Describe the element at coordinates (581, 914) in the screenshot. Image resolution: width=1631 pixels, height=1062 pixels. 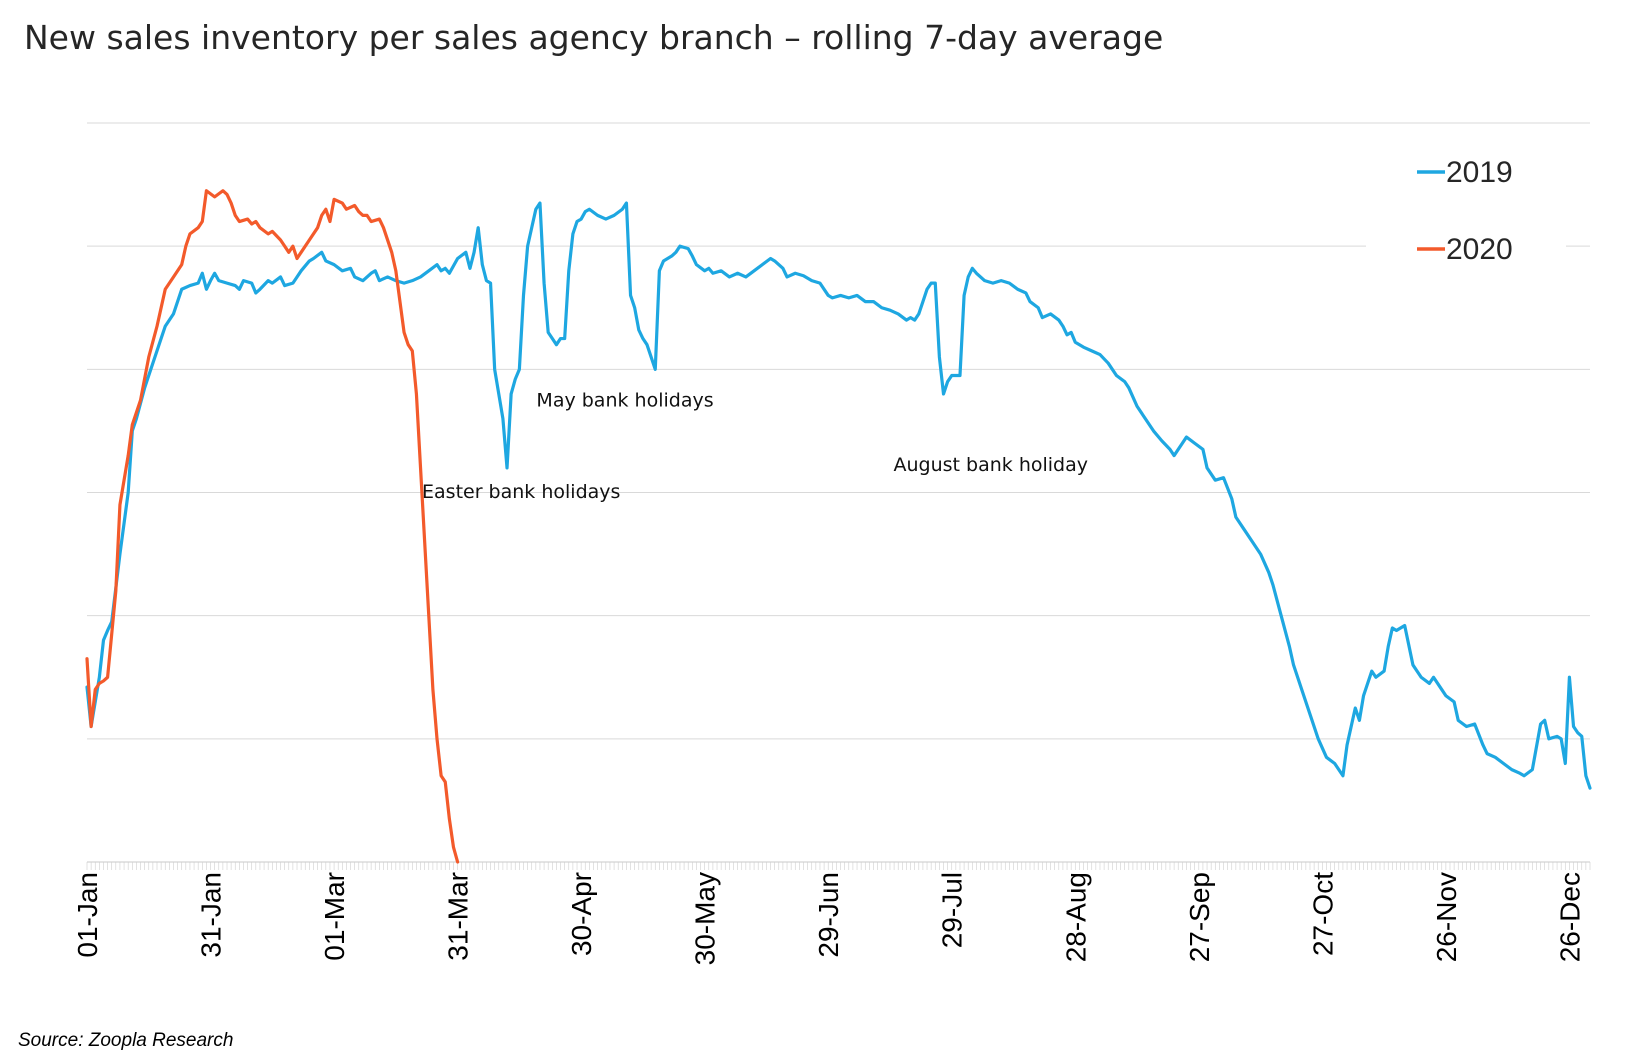
I see `x-tick-label: 30-Apr` at that location.